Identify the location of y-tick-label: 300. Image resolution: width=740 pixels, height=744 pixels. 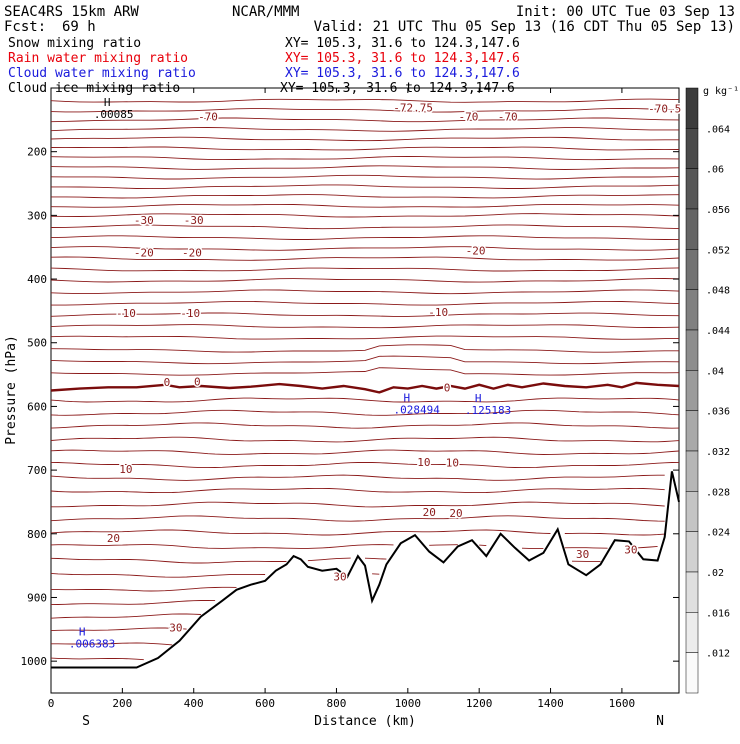
(37, 215).